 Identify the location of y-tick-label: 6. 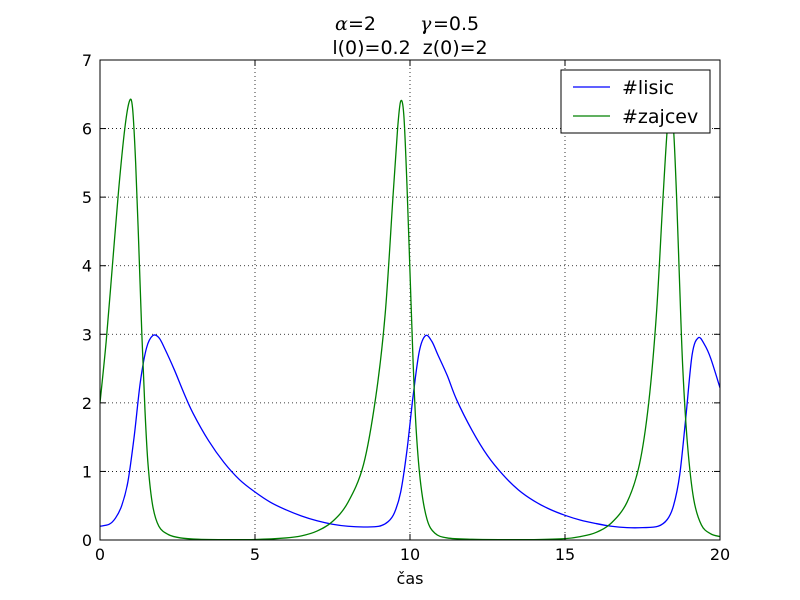
(87, 129).